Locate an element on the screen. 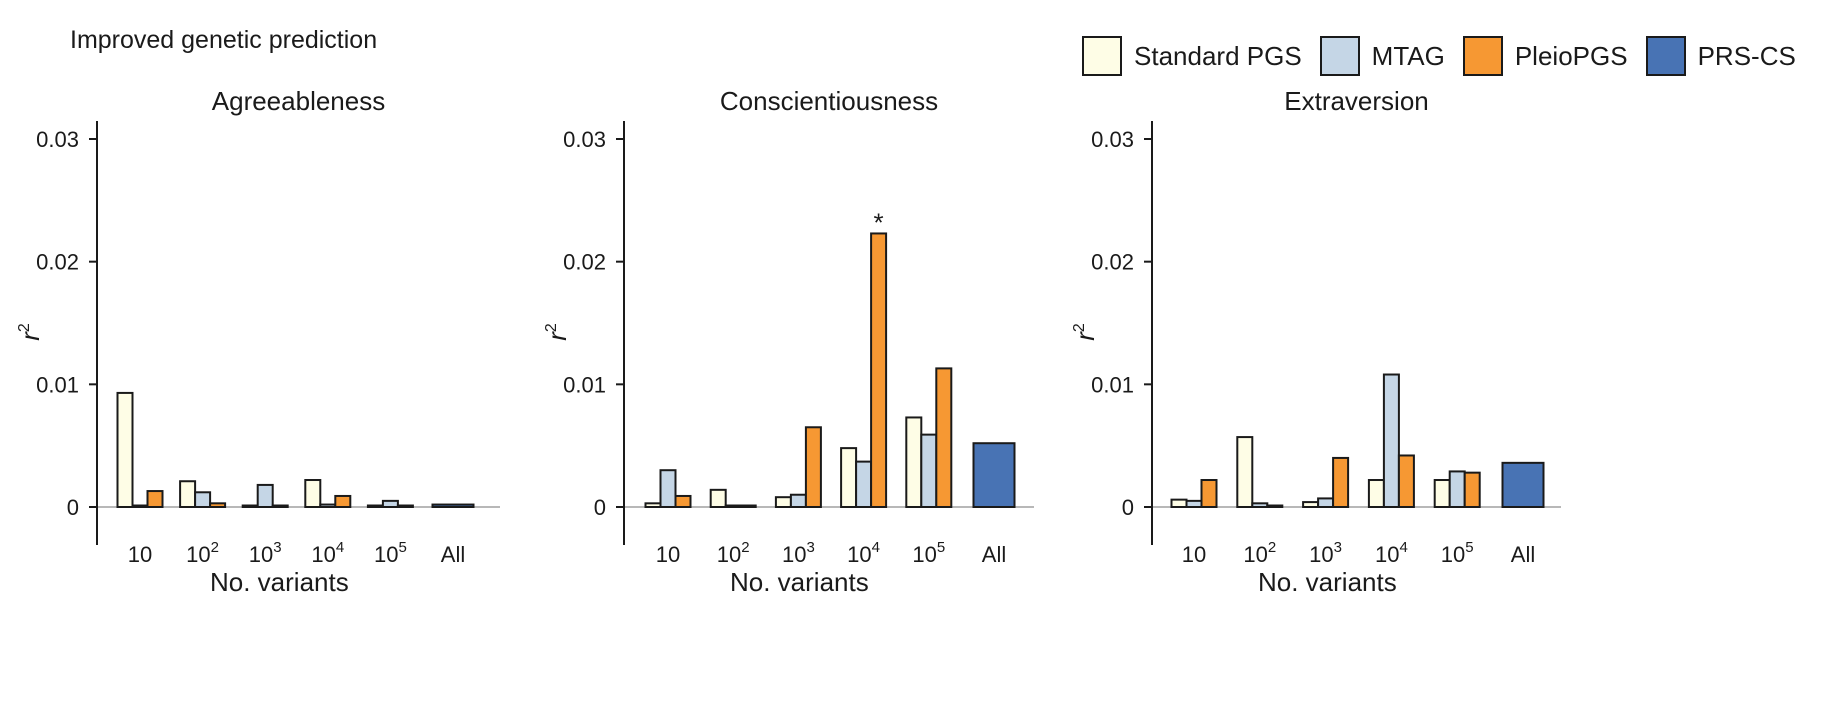 This screenshot has height=701, width=1842. legend-item-prs-cs: PRS-CS is located at coordinates (1720, 56).